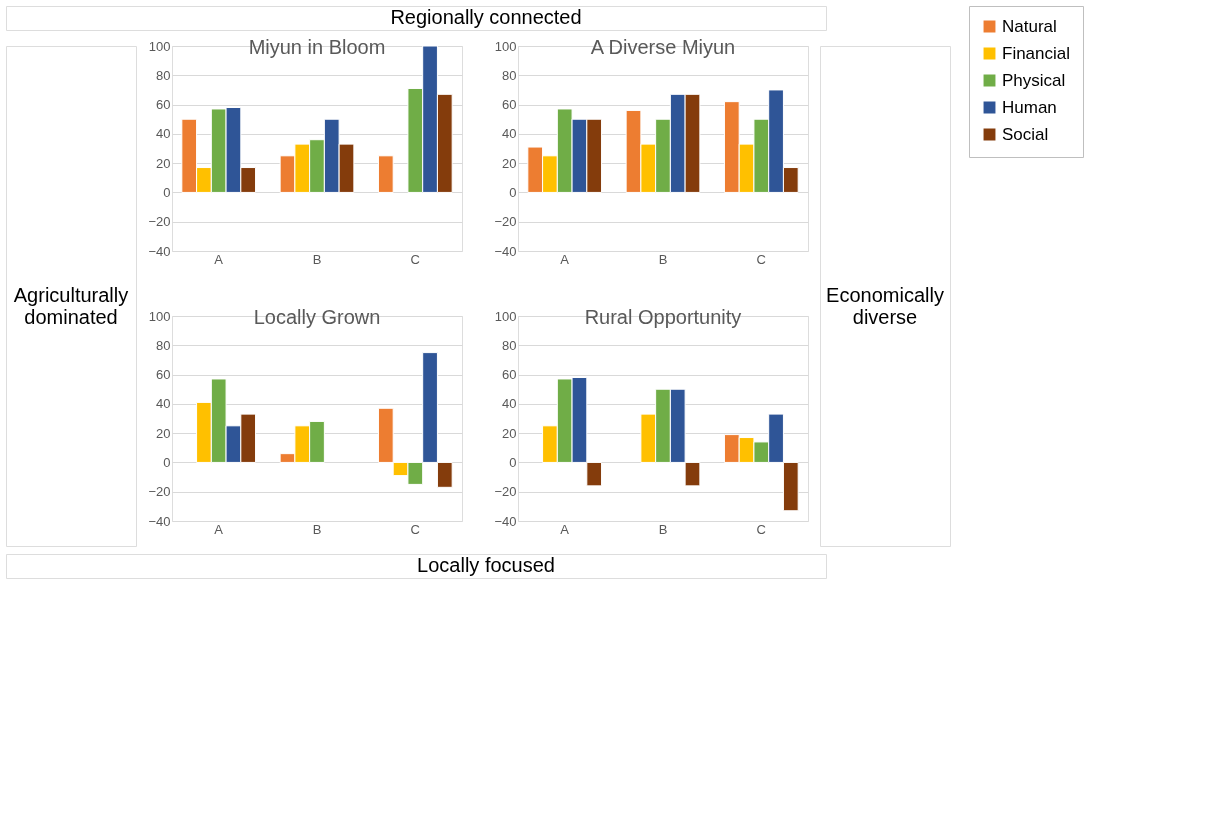 The image size is (1224, 818). Describe the element at coordinates (663, 317) in the screenshot. I see `chart-title: Rural Opportunity` at that location.